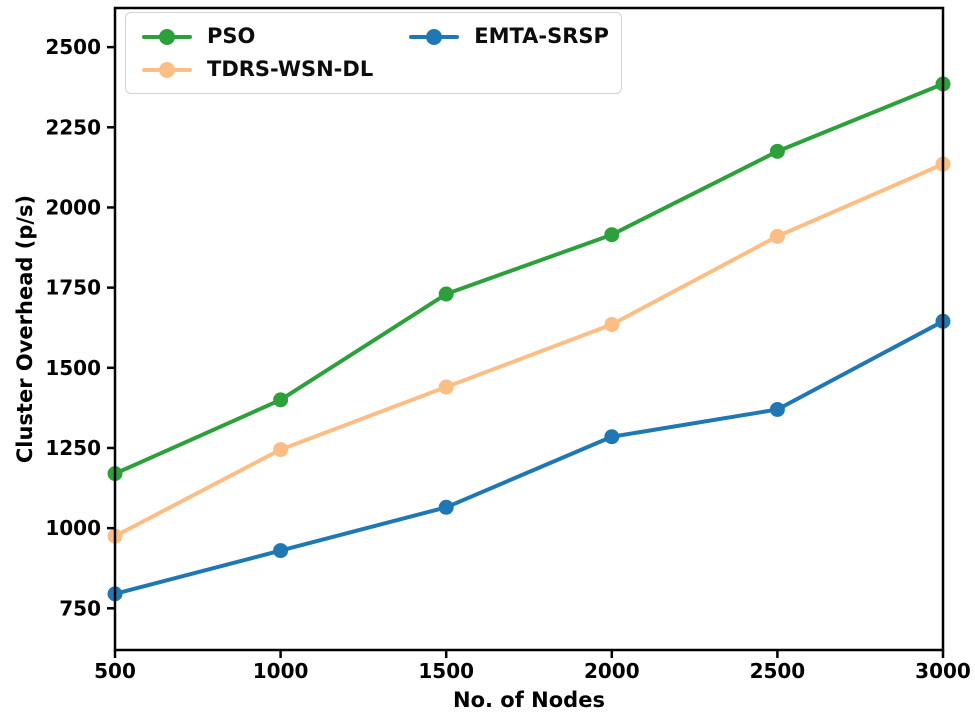  I want to click on x-tick-label: 3000, so click(943, 671).